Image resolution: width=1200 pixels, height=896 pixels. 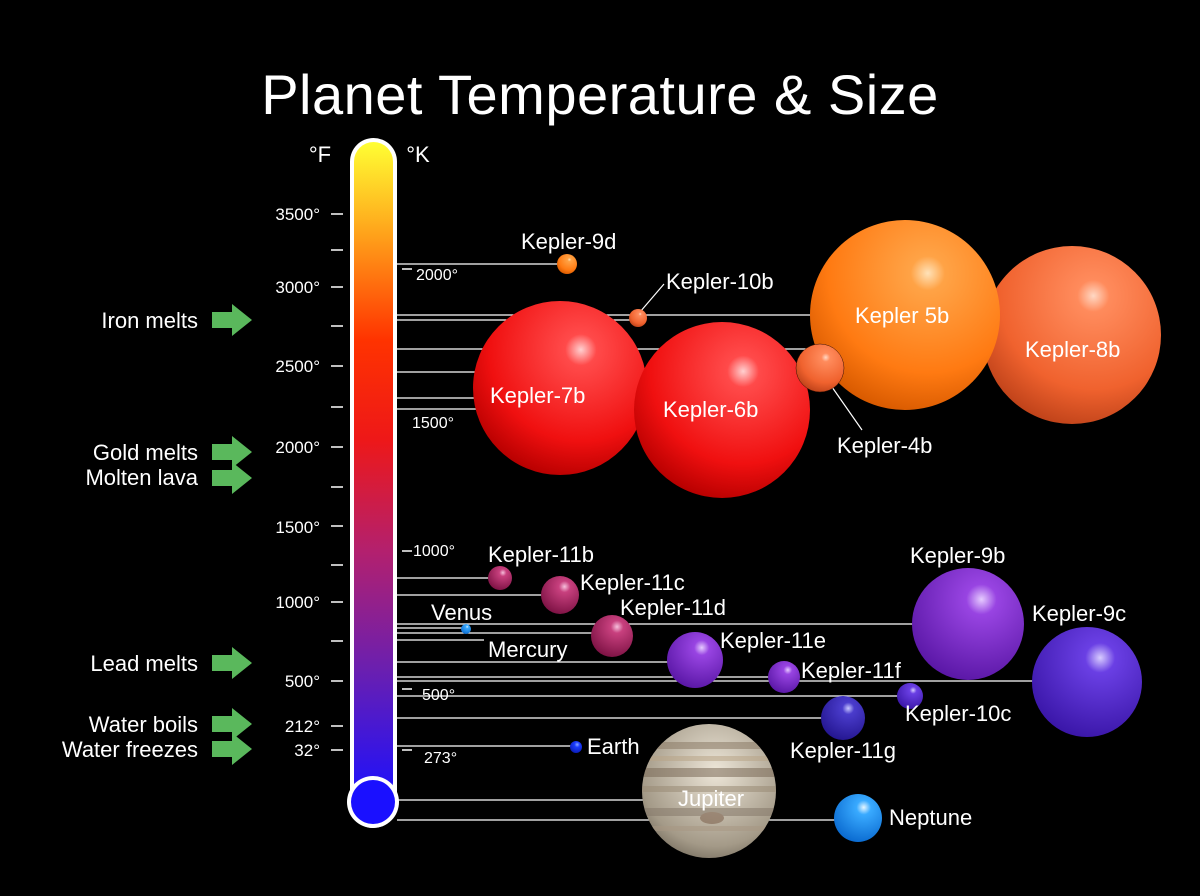 What do you see at coordinates (537, 395) in the screenshot?
I see `planet-label: Kepler-7b` at bounding box center [537, 395].